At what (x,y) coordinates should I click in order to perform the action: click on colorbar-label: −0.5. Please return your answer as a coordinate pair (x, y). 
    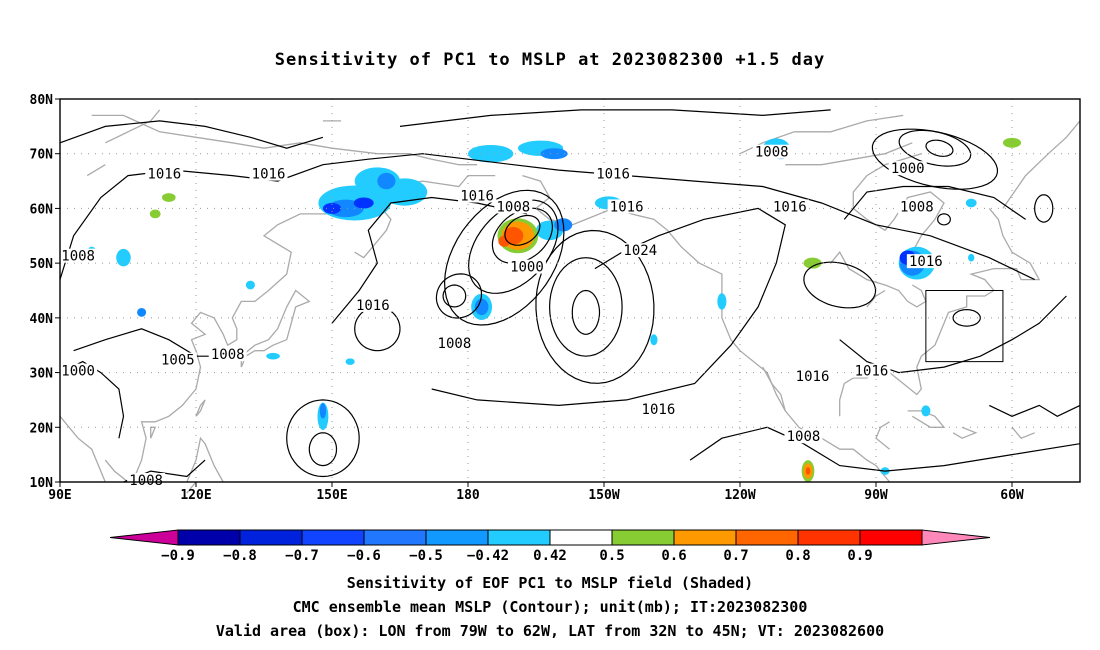
    Looking at the image, I should click on (426, 556).